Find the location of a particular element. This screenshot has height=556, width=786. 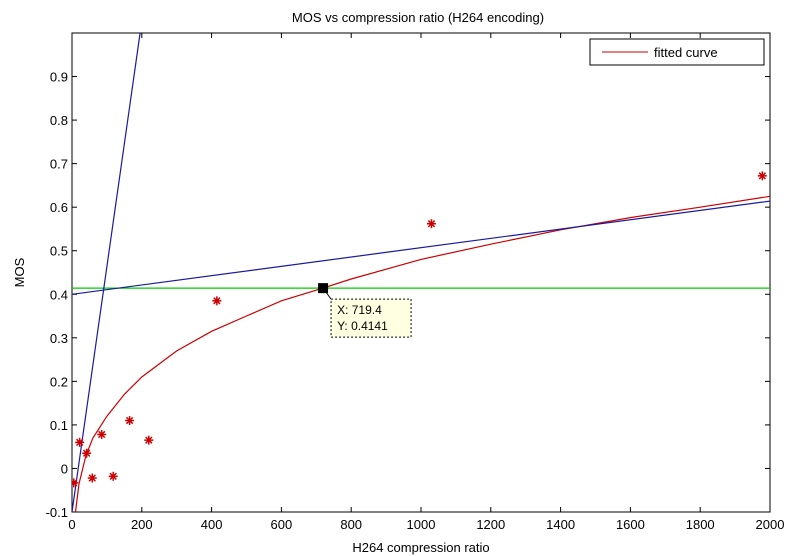

x-axis-label: H264 compression ratio is located at coordinates (420, 547).